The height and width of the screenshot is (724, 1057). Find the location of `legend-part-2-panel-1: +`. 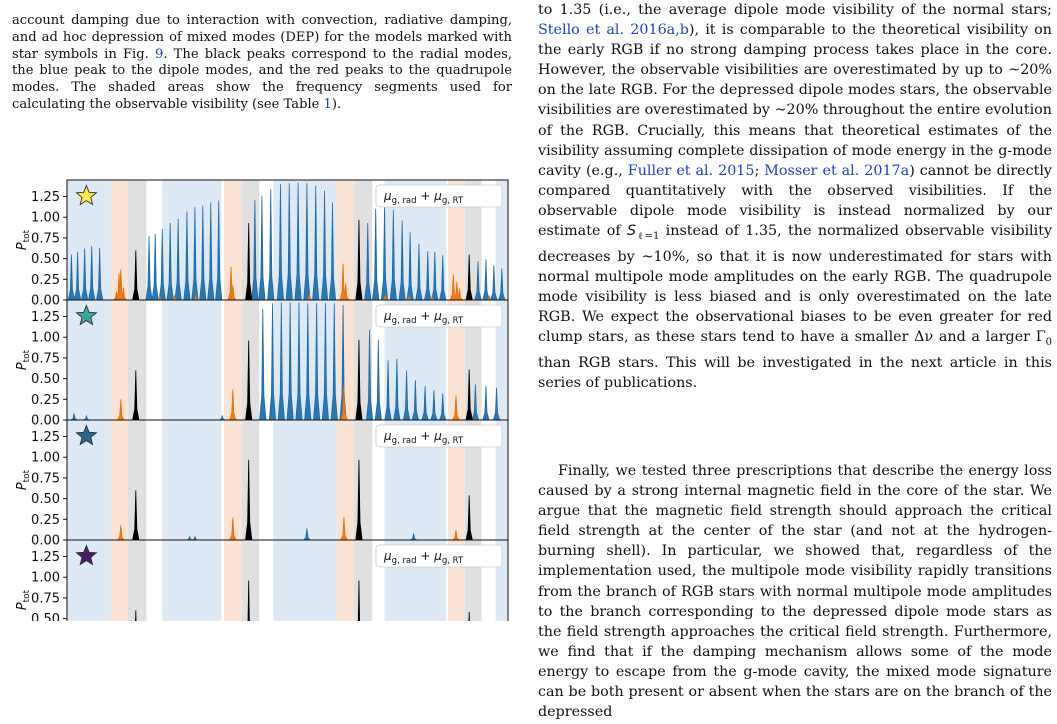

legend-part-2-panel-1: + is located at coordinates (426, 196).